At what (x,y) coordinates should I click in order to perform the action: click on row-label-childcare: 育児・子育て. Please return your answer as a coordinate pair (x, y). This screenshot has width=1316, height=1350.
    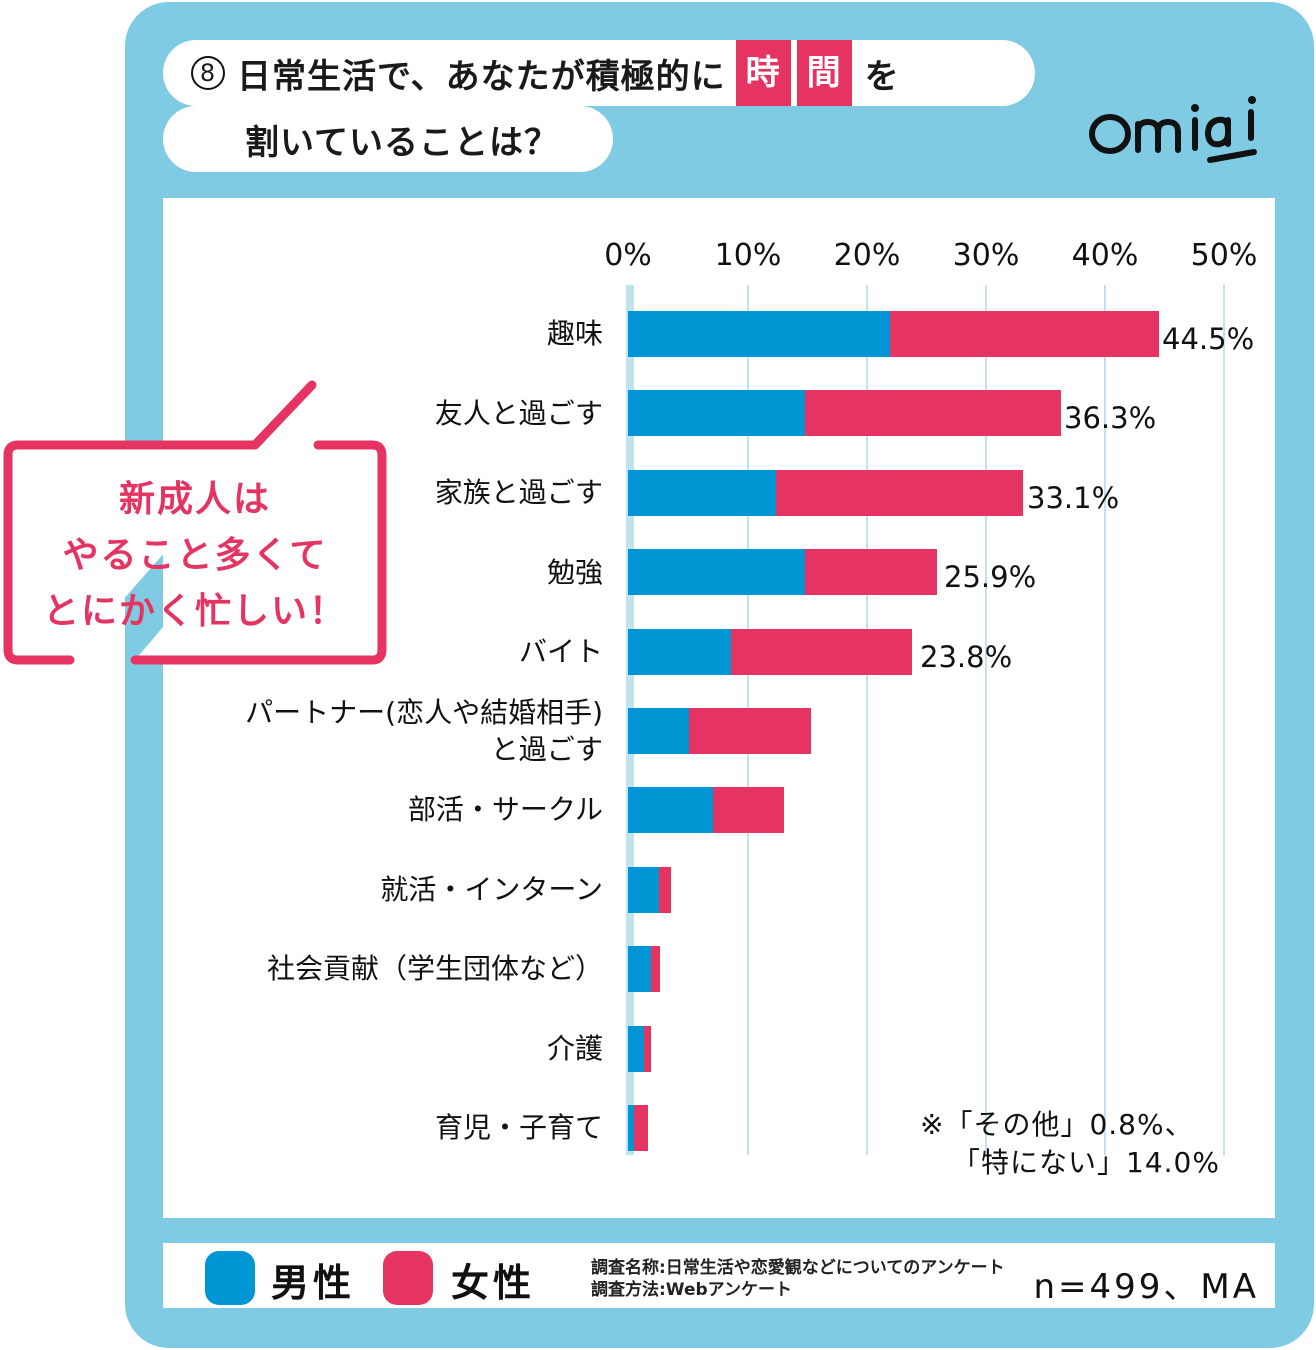
    Looking at the image, I should click on (518, 1127).